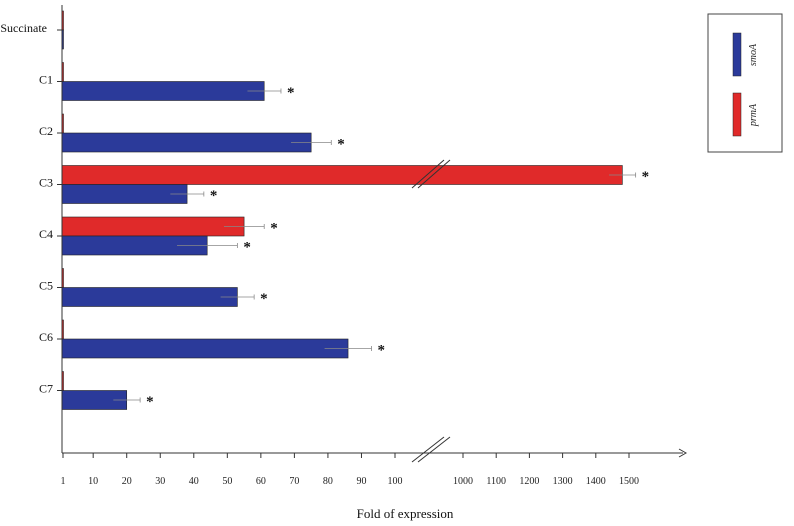  Describe the element at coordinates (395, 481) in the screenshot. I see `x-tick-label: 100` at that location.